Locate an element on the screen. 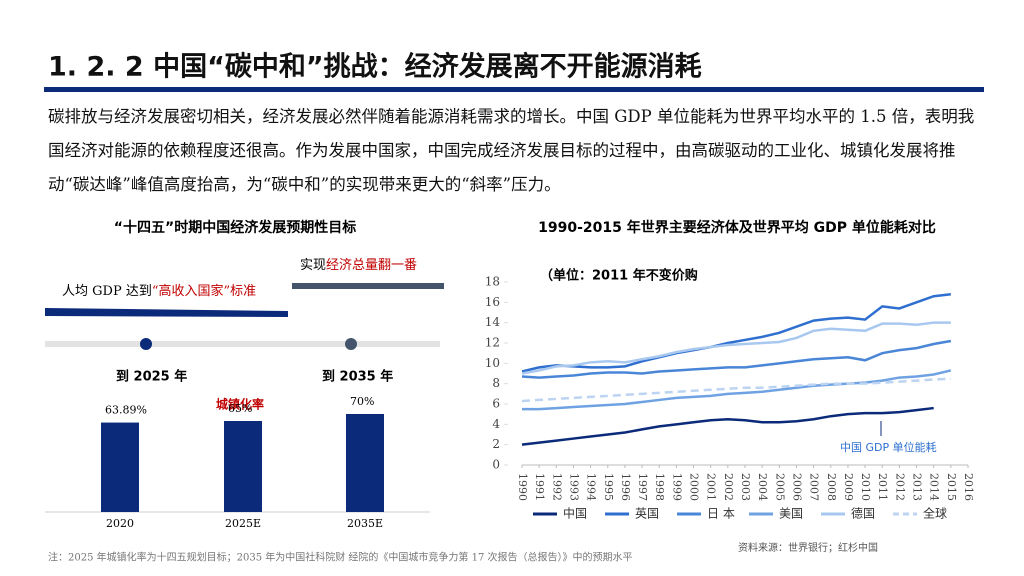 The width and height of the screenshot is (1024, 576). y-tick-label: 10 is located at coordinates (492, 363).